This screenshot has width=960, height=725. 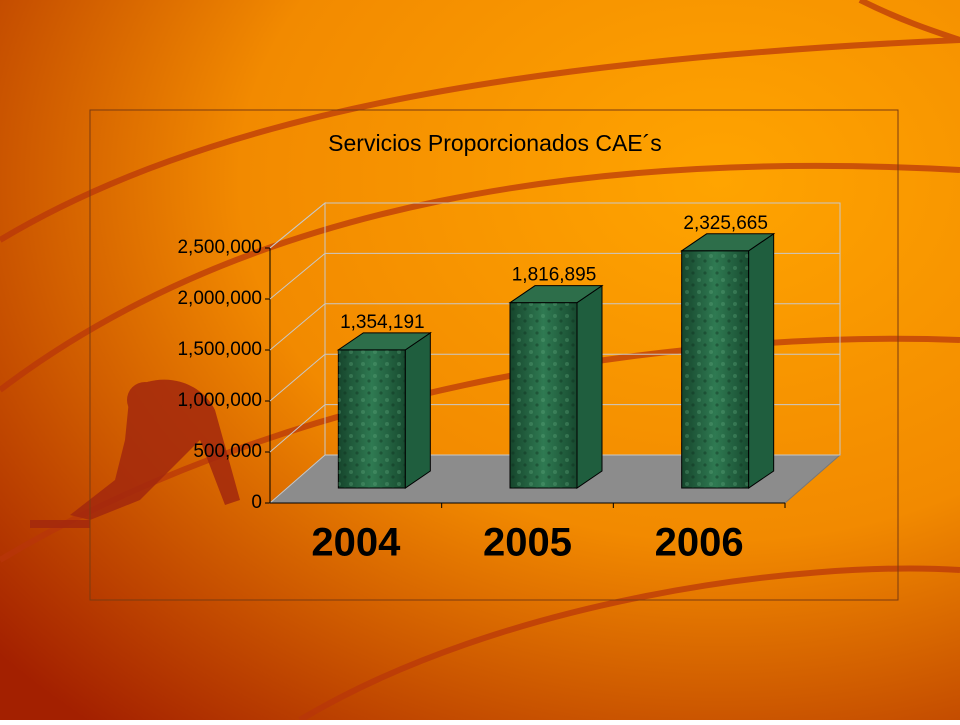 I want to click on y-tick-label: 2,000,000, so click(x=219, y=298).